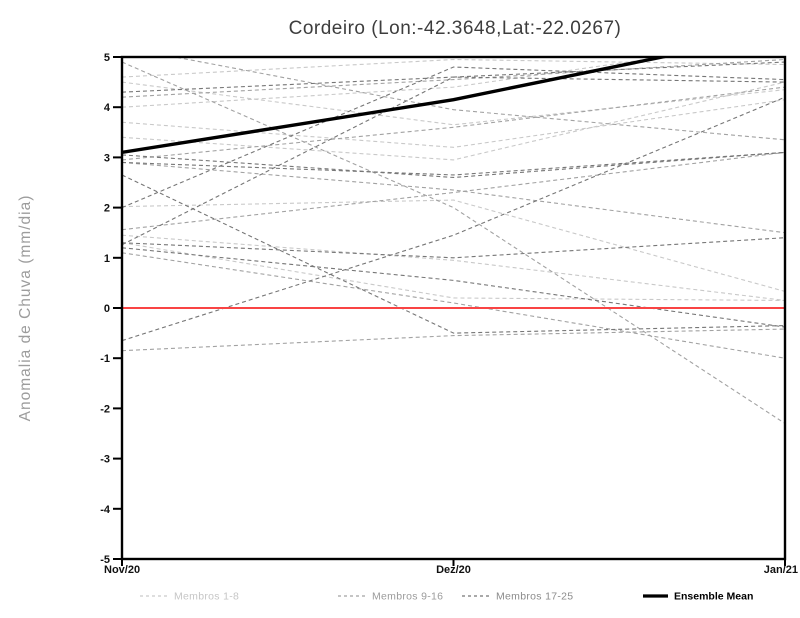  I want to click on legend-label: Membros 9-16, so click(407, 597).